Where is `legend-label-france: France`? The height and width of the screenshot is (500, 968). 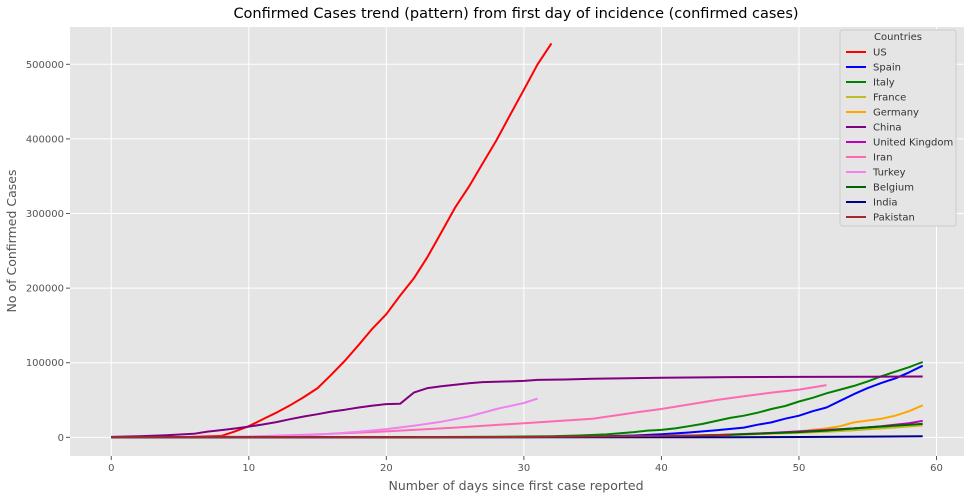
legend-label-france: France is located at coordinates (889, 98).